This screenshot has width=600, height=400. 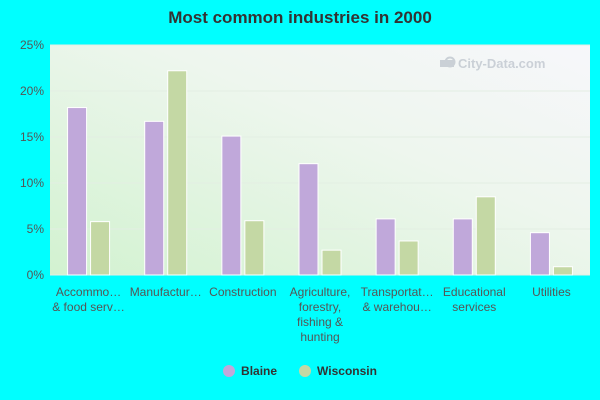 I want to click on x-category-label: Agriculture, forestry, fishing & hunting, so click(x=320, y=314).